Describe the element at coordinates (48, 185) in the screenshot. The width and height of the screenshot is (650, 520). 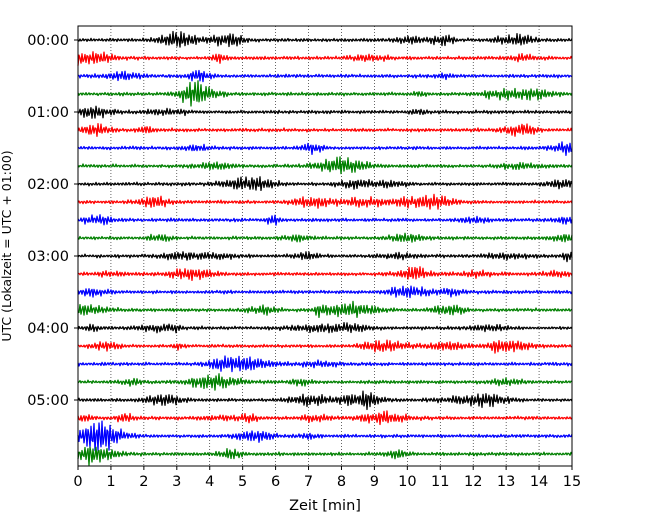
I see `y-tick-label-2: 02:00` at that location.